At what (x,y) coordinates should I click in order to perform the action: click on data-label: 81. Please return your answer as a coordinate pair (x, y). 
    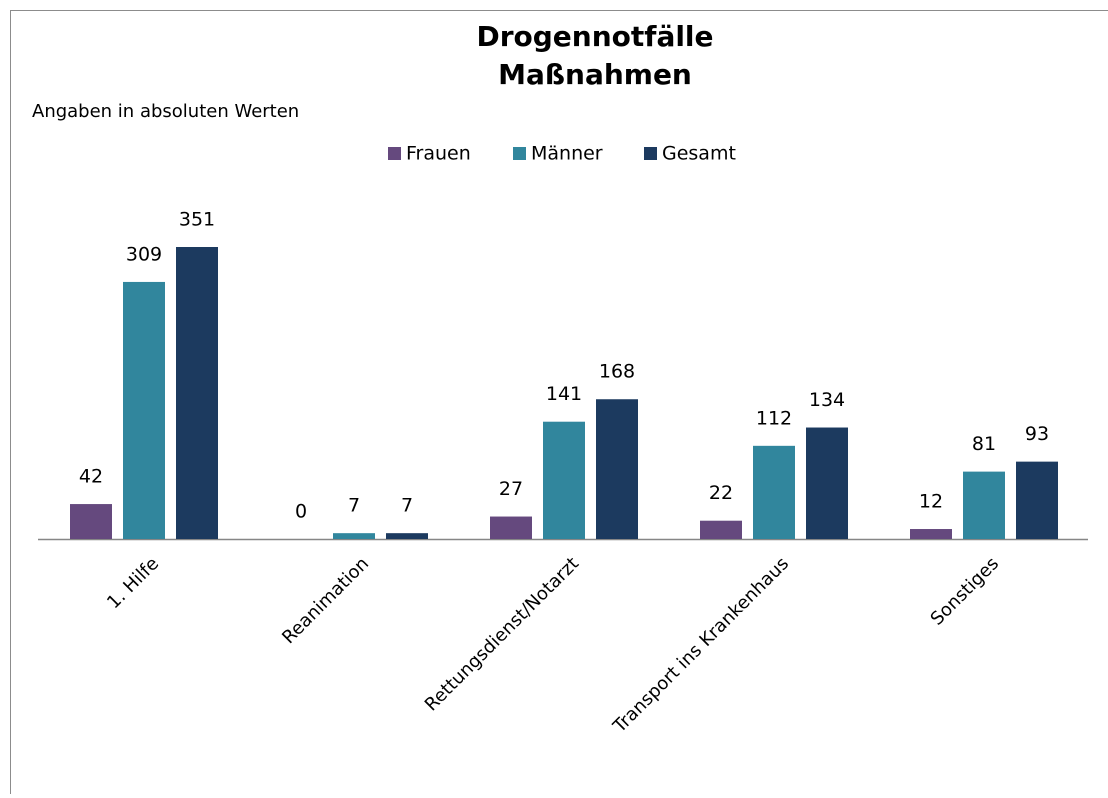
    Looking at the image, I should click on (984, 444).